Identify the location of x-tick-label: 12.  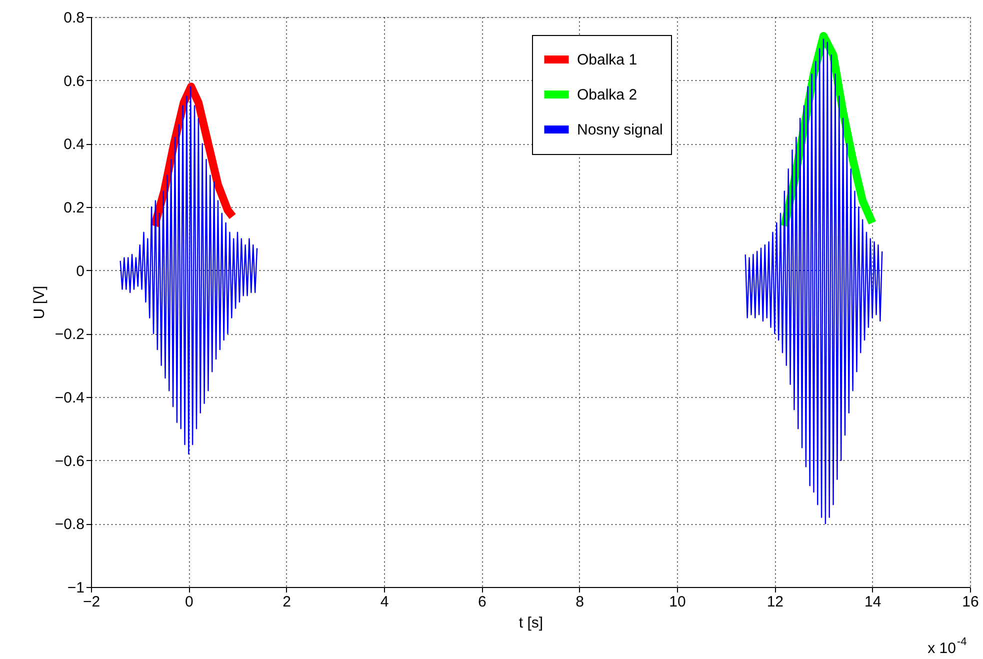
(775, 602).